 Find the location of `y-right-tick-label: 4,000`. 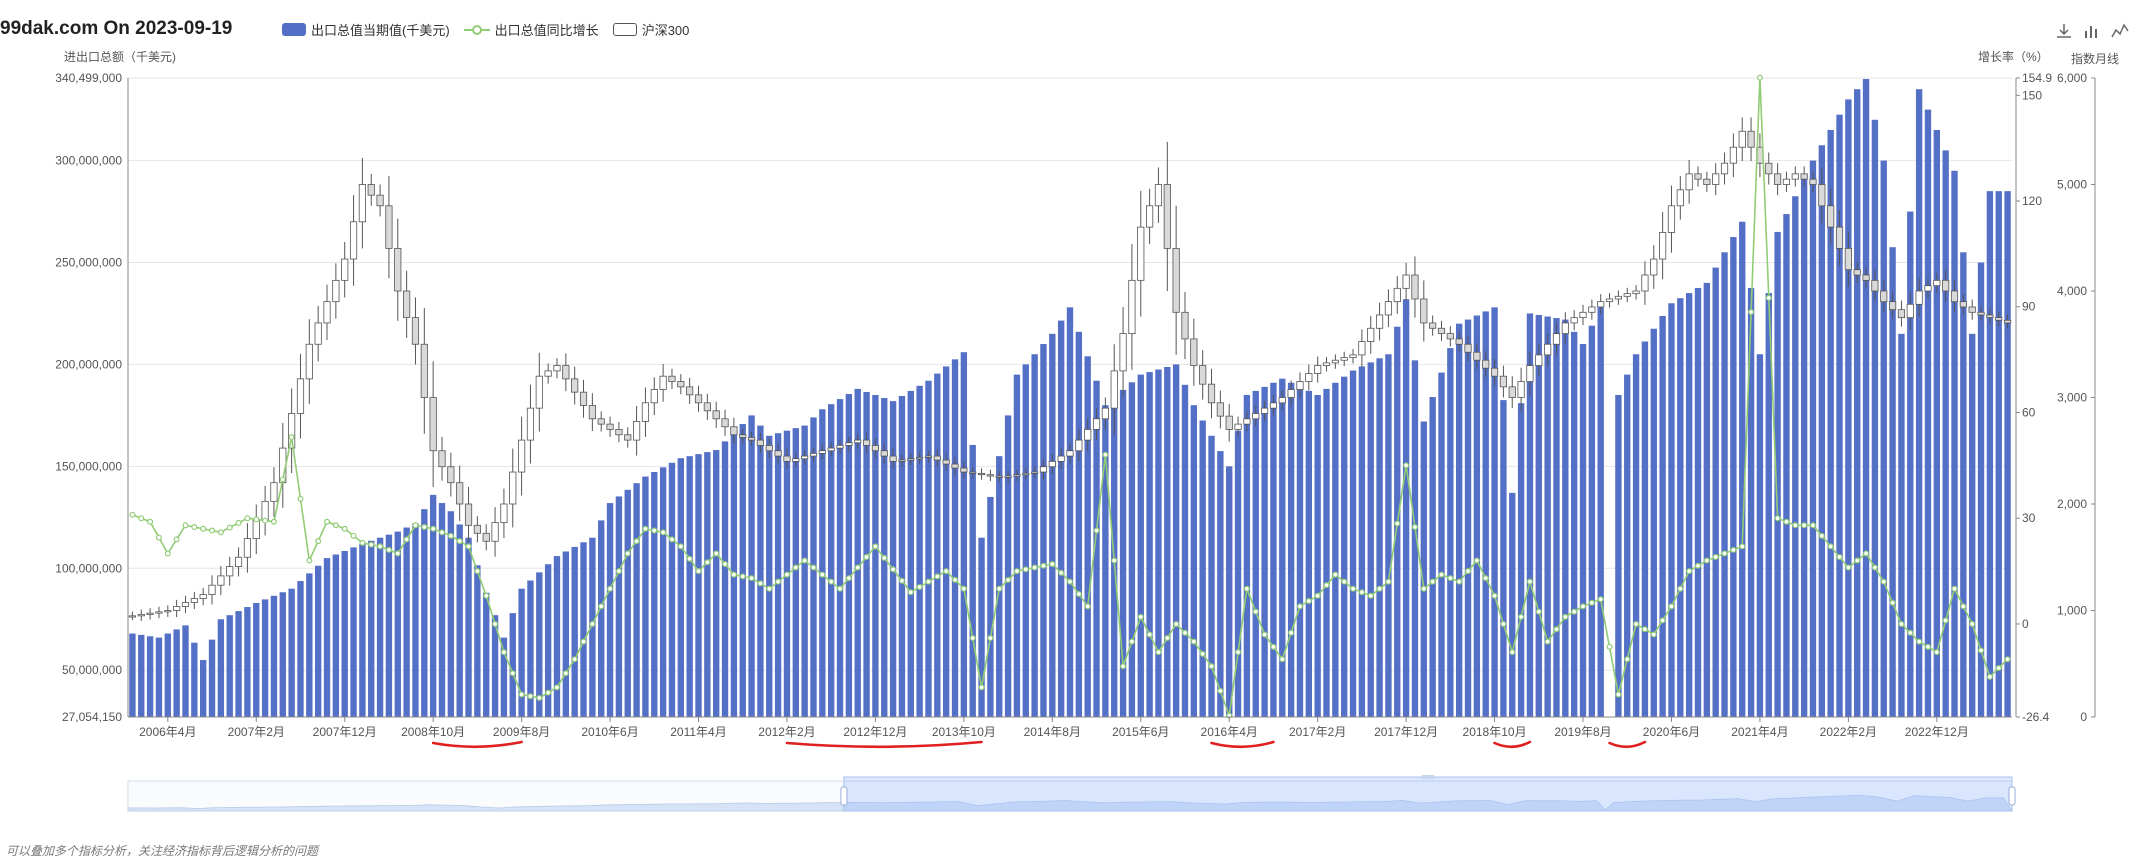

y-right-tick-label: 4,000 is located at coordinates (2072, 291).